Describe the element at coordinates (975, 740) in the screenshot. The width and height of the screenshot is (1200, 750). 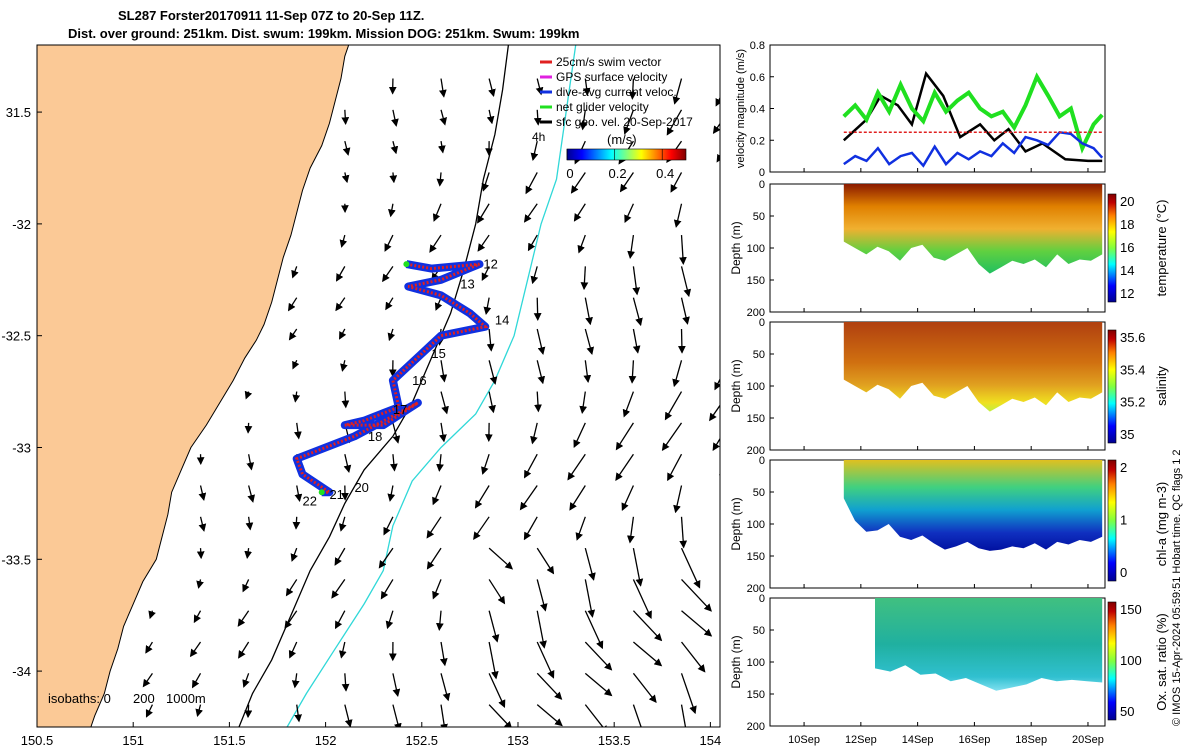
I see `time-tick-label: 16Sep` at that location.